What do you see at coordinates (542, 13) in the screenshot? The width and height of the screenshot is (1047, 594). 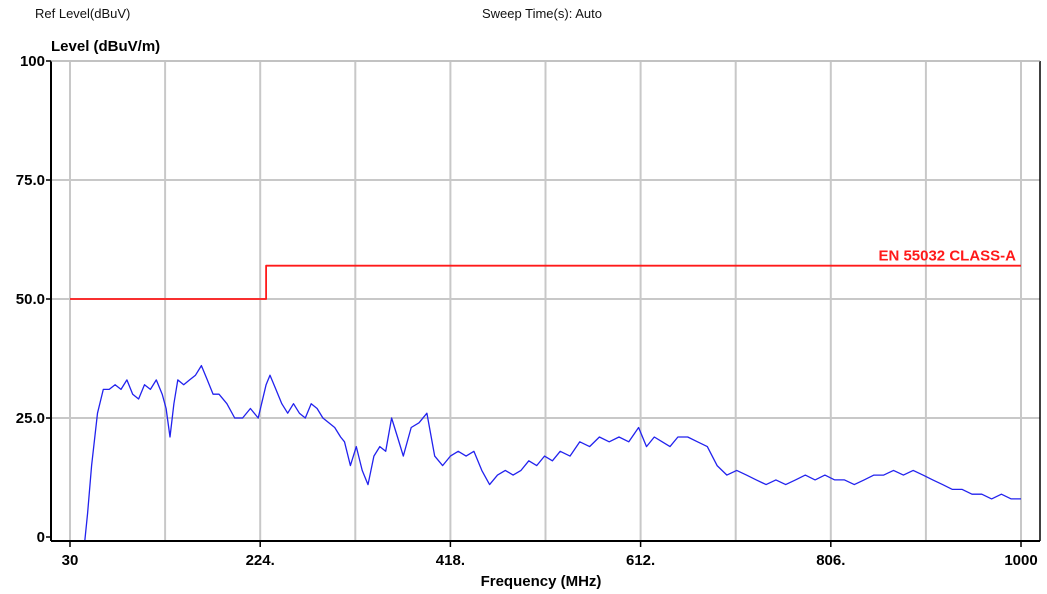 I see `sweep-time-label: Sweep Time(s): Auto` at bounding box center [542, 13].